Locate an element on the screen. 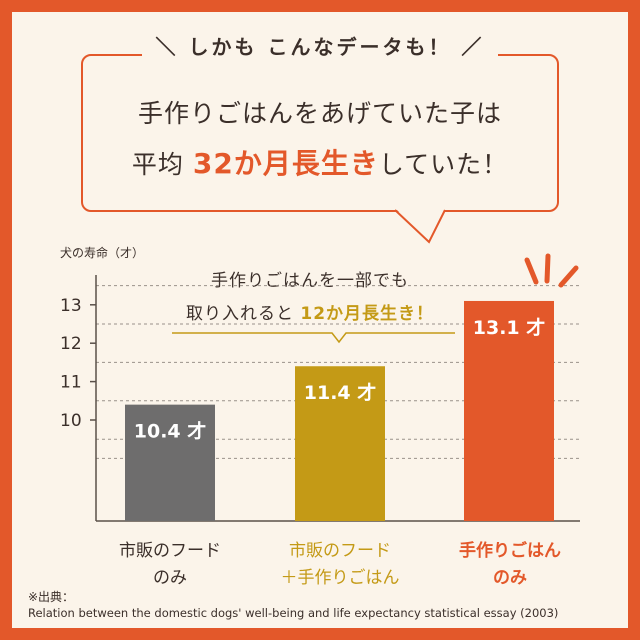 The height and width of the screenshot is (640, 640). headline-prefix: 平均 is located at coordinates (162, 164).